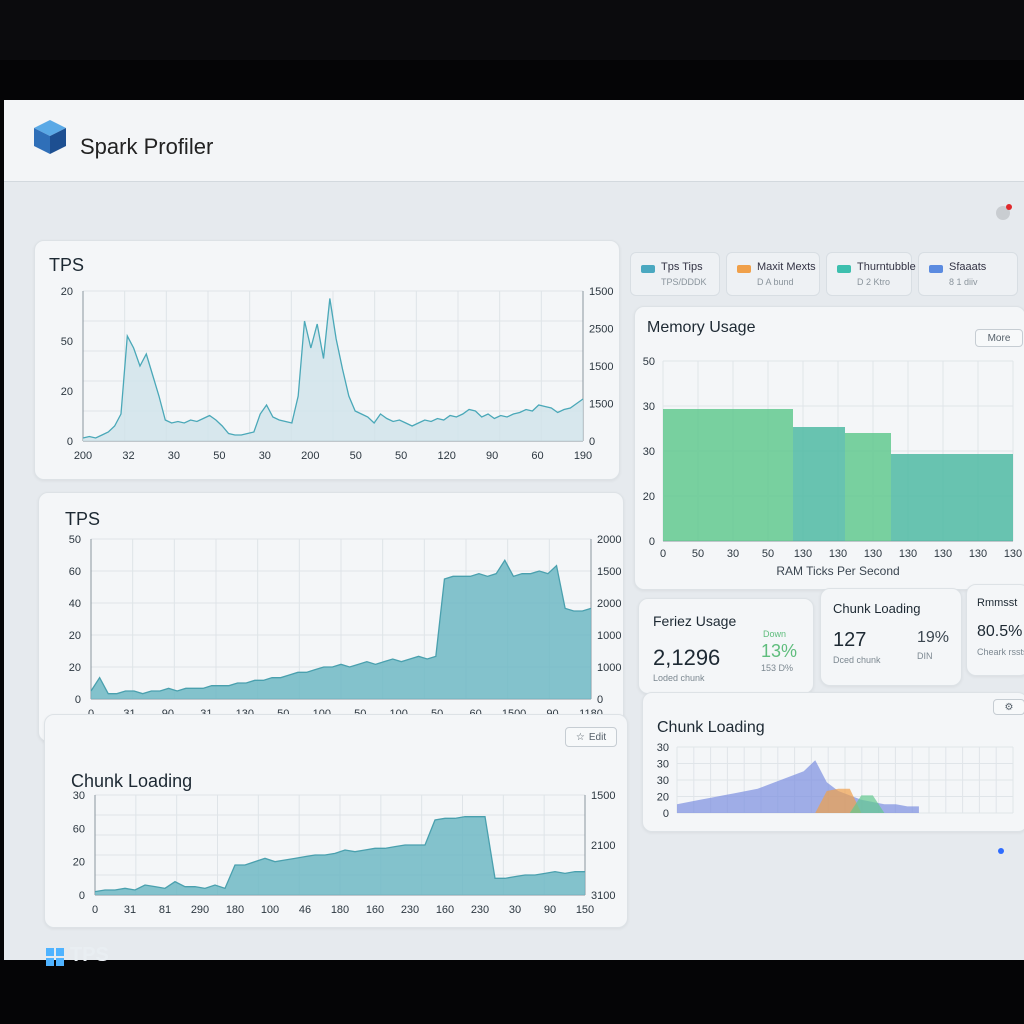  Describe the element at coordinates (1000, 652) in the screenshot. I see `stat-sub: Cheark rssts` at that location.